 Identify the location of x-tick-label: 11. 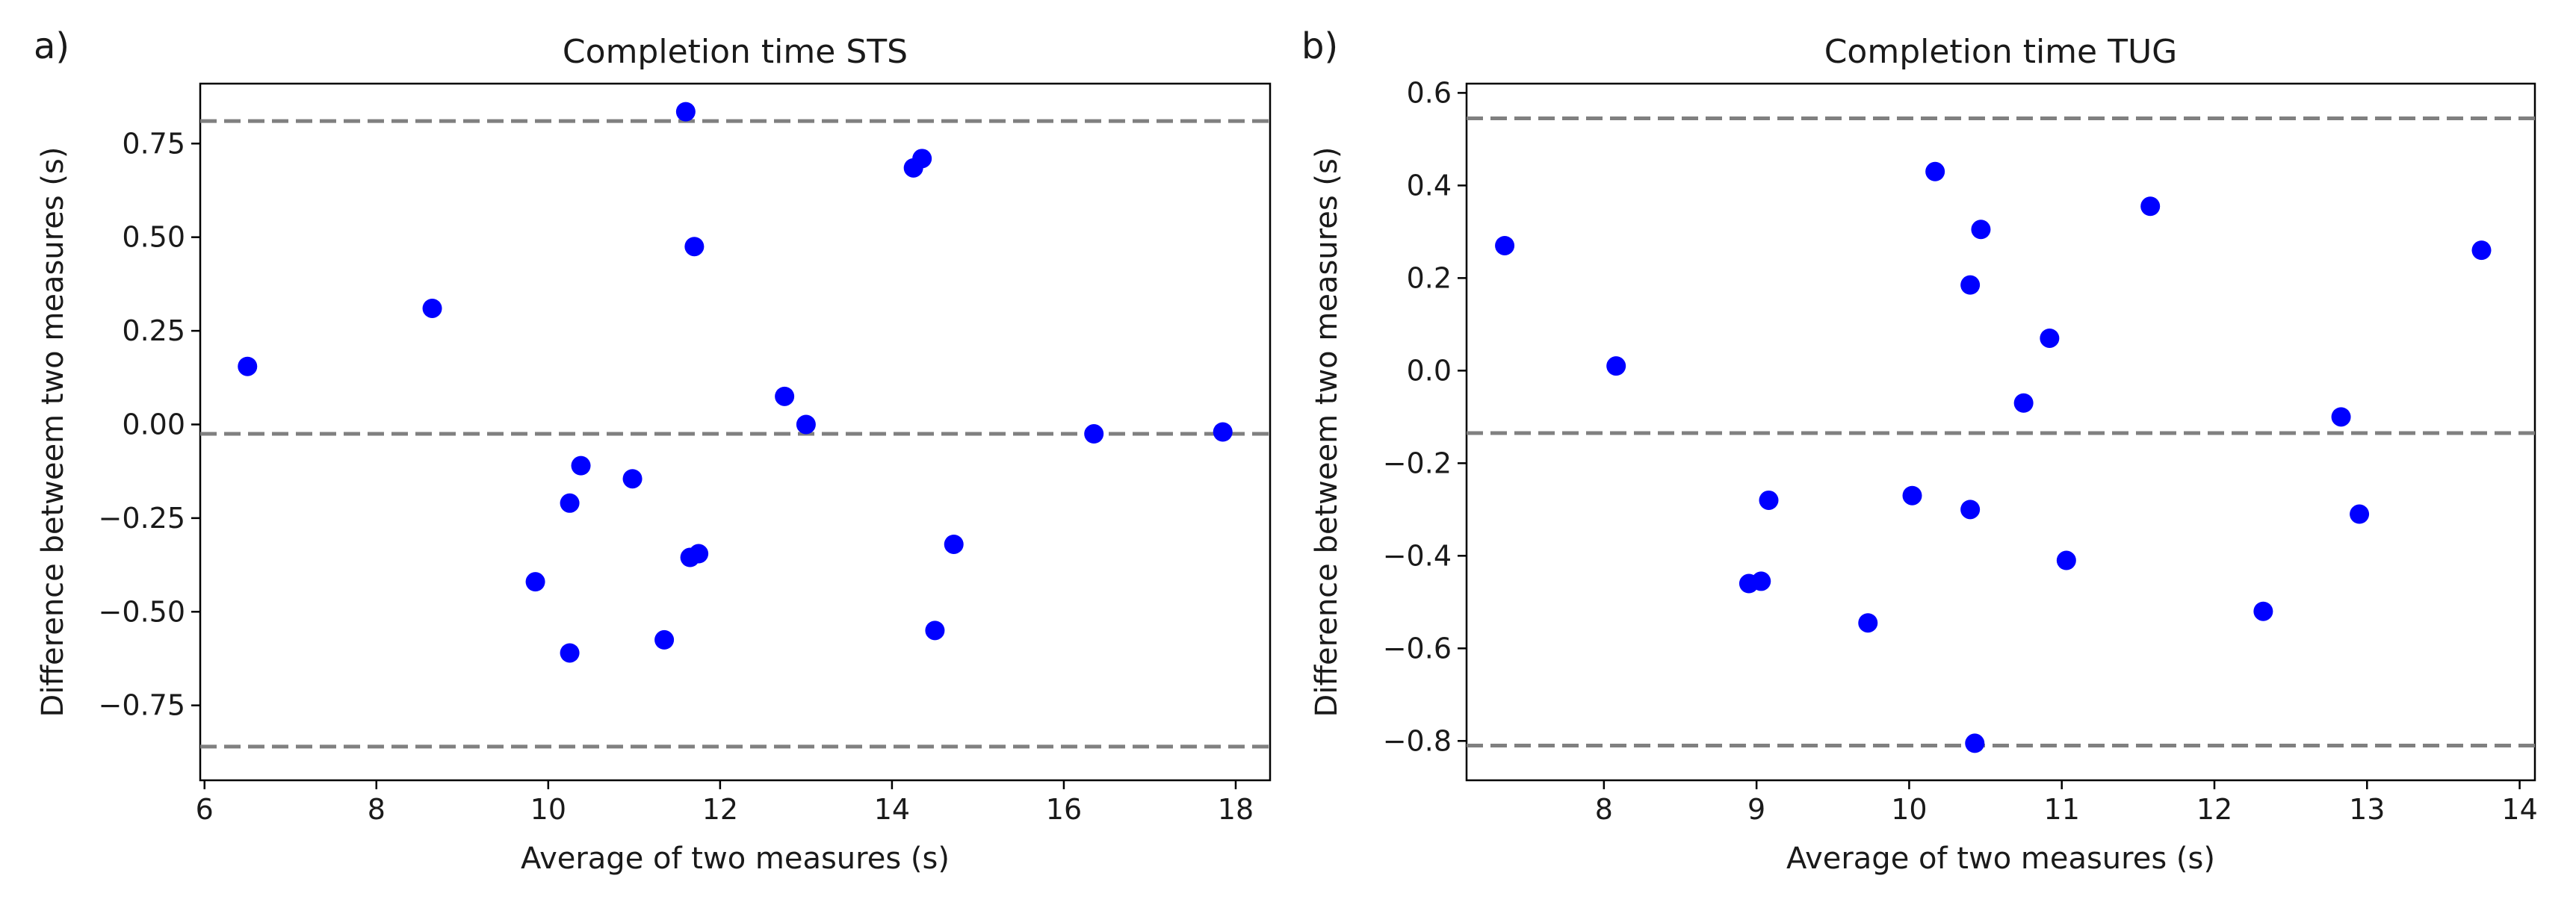
(2062, 810).